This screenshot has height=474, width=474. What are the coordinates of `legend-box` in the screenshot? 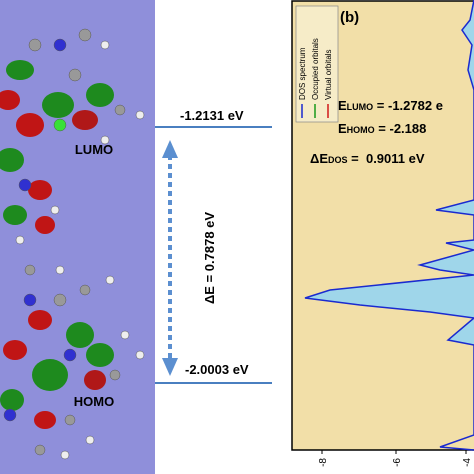 It's located at (317, 64).